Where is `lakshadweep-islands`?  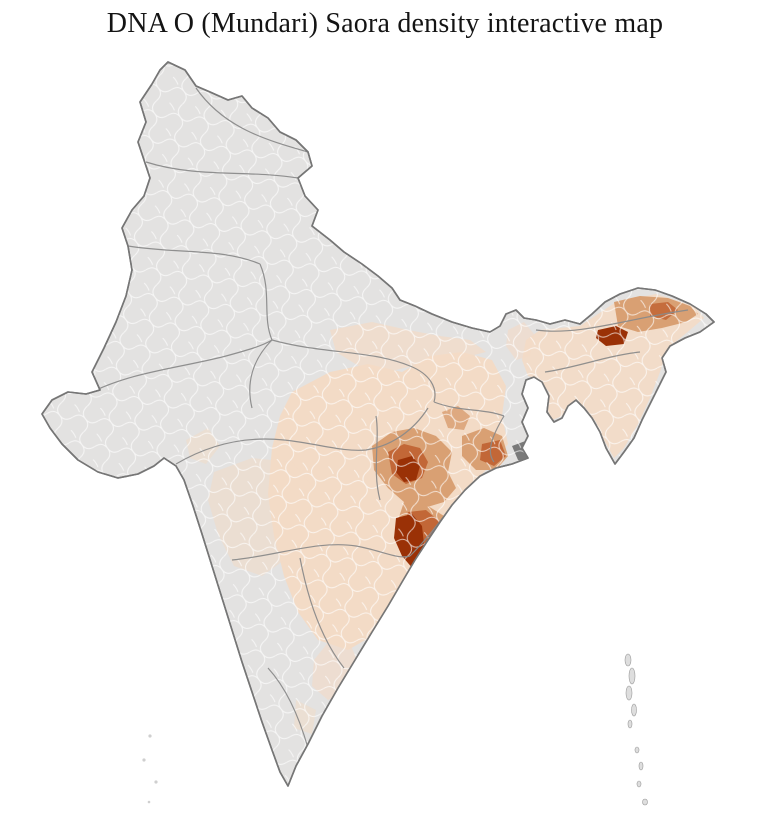
lakshadweep-islands is located at coordinates (150, 769).